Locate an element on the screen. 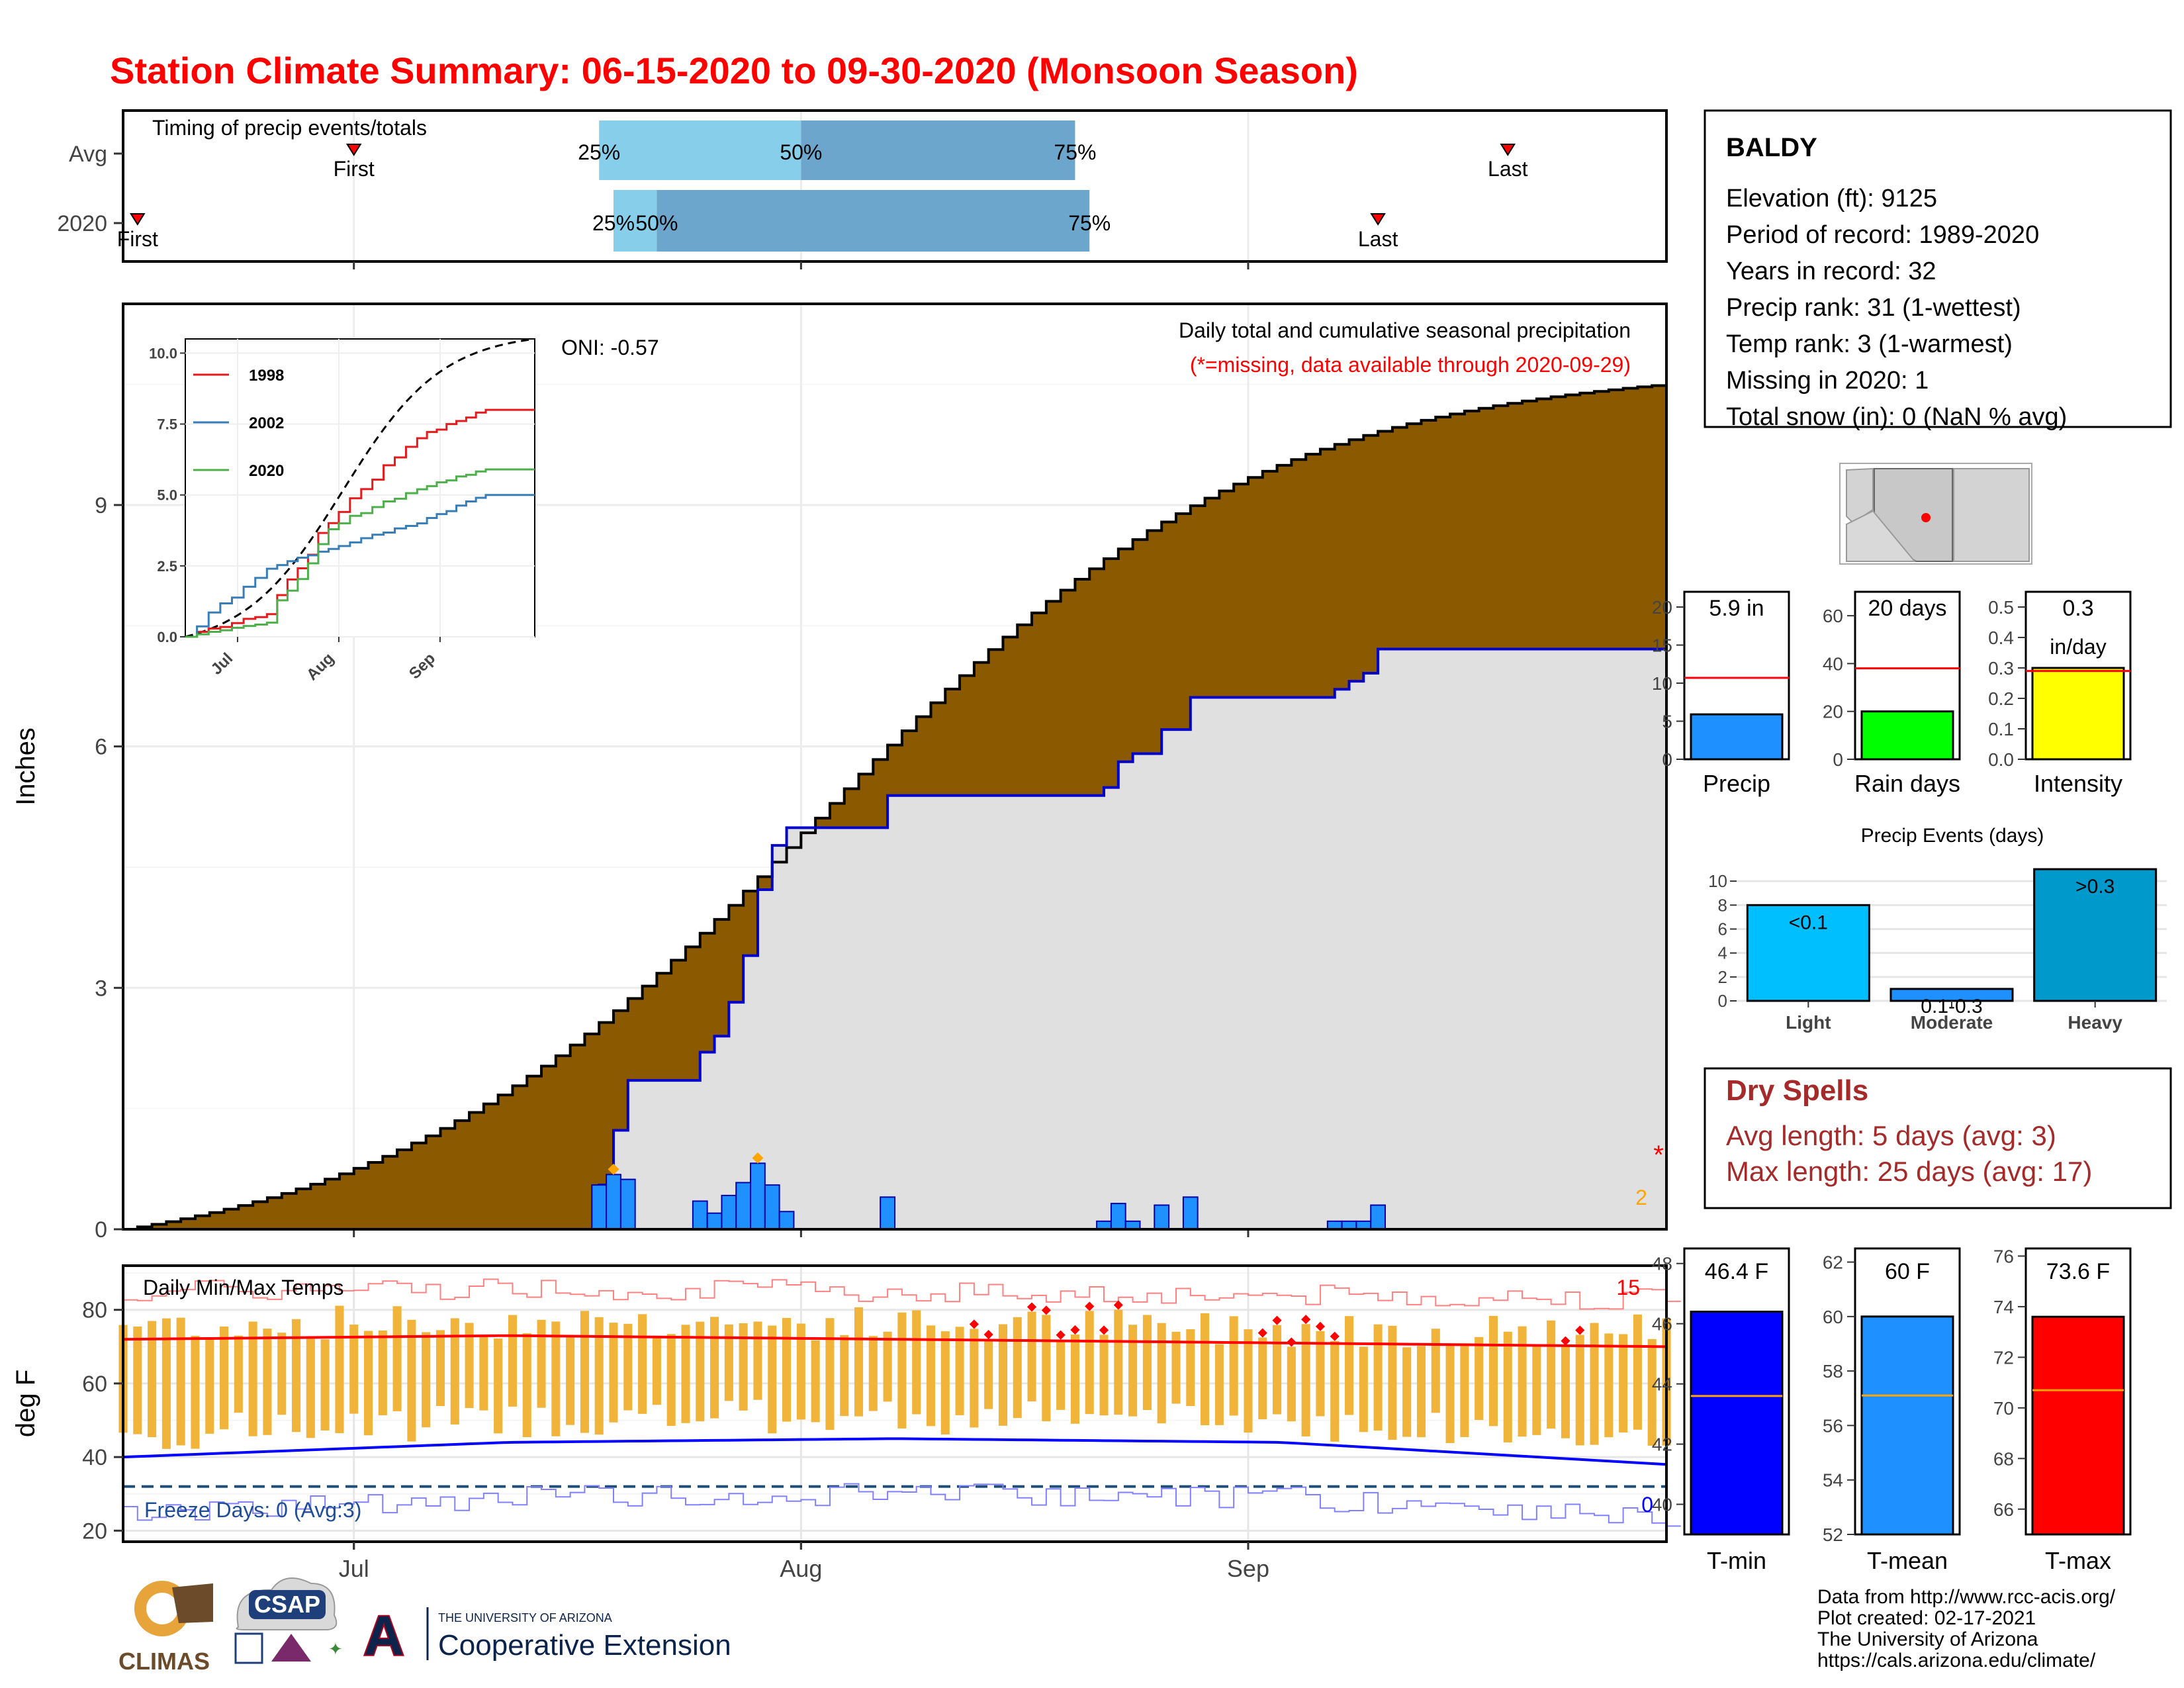 Image resolution: width=2184 pixels, height=1688 pixels. inset-legend-label: 2002 is located at coordinates (266, 423).